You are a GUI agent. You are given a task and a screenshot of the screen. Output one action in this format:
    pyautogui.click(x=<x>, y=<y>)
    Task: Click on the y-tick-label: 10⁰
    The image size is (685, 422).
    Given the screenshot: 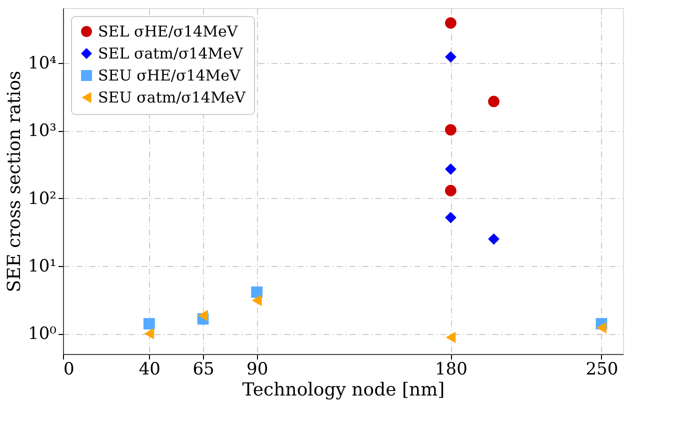 What is the action you would take?
    pyautogui.click(x=42, y=334)
    